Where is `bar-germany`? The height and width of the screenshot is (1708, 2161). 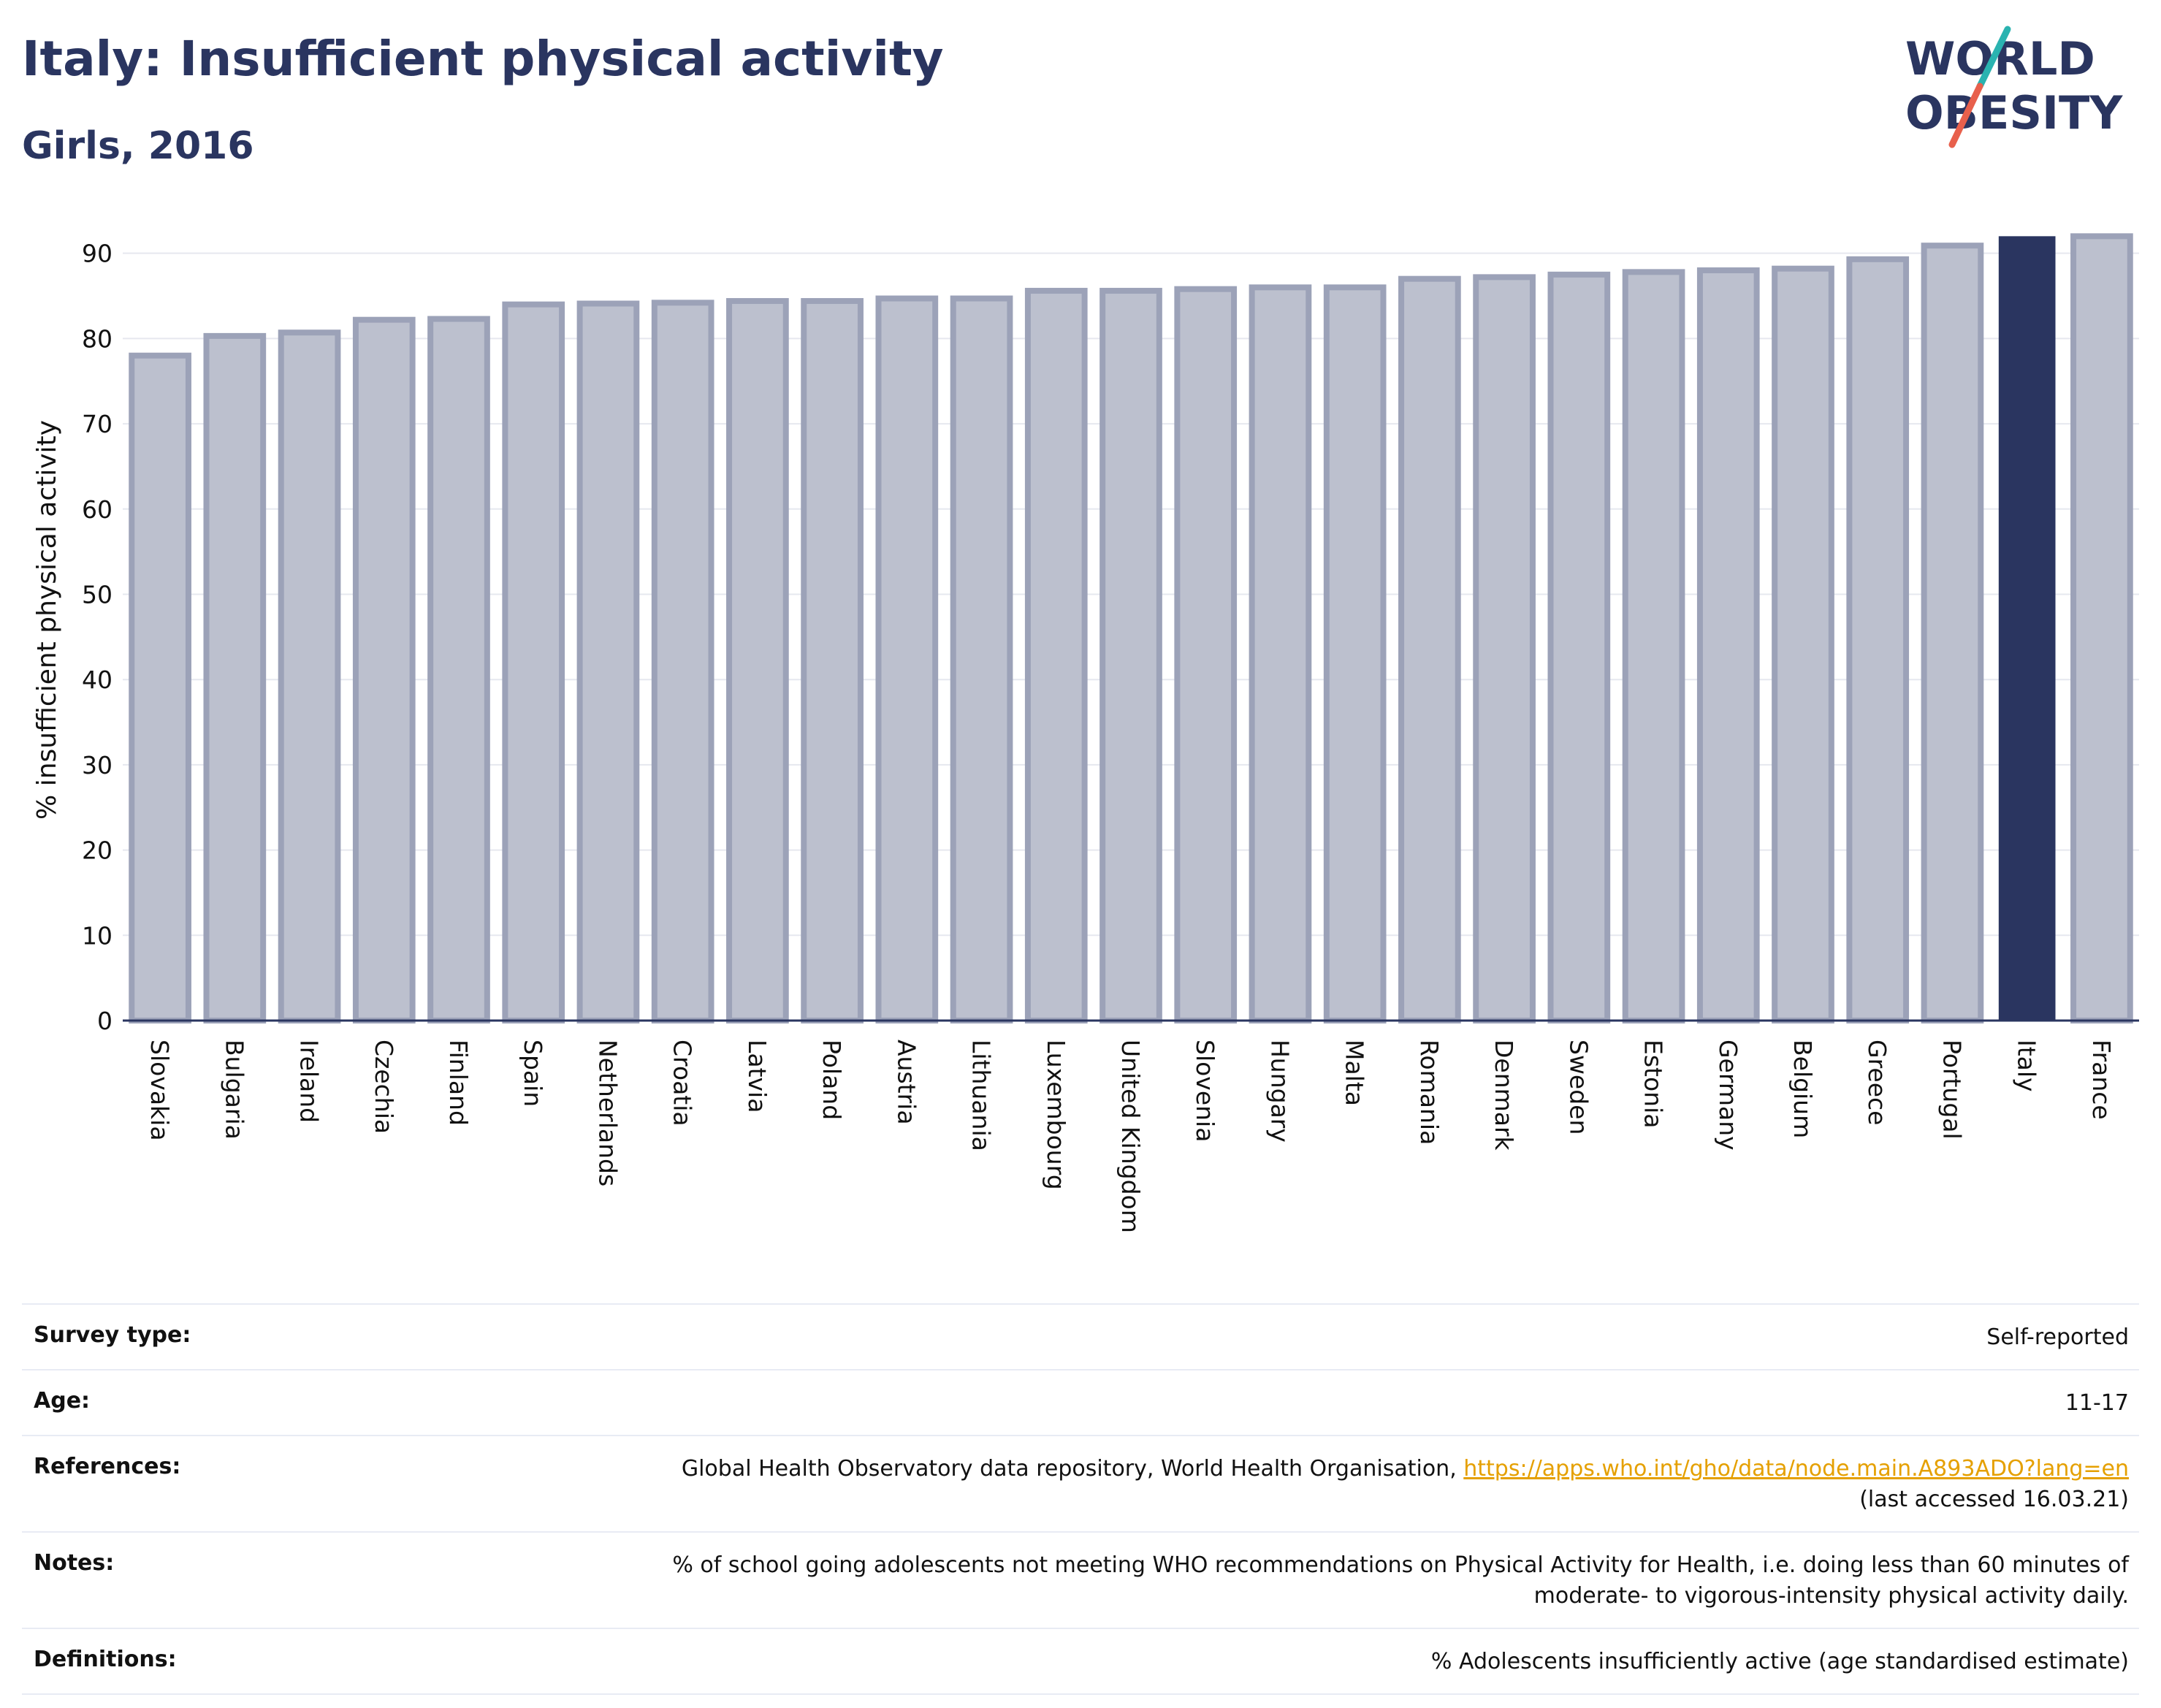 bar-germany is located at coordinates (1728, 645).